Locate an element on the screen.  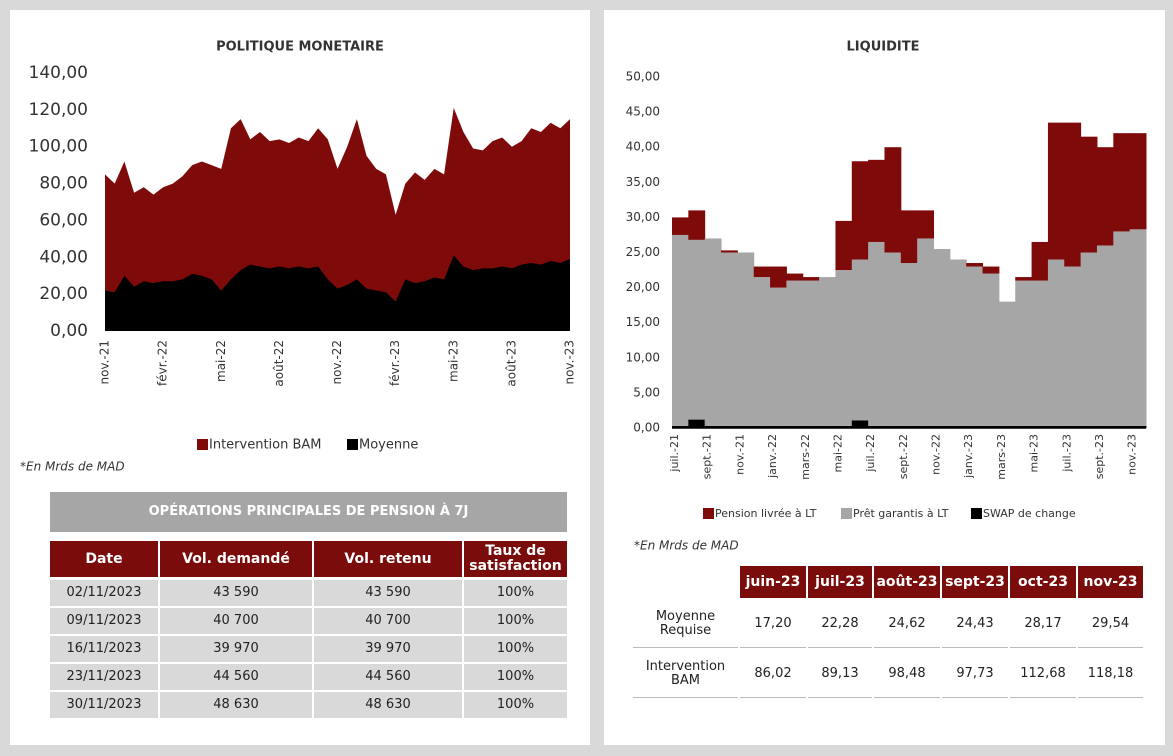
table-cell: 112,68 is located at coordinates (1043, 674).